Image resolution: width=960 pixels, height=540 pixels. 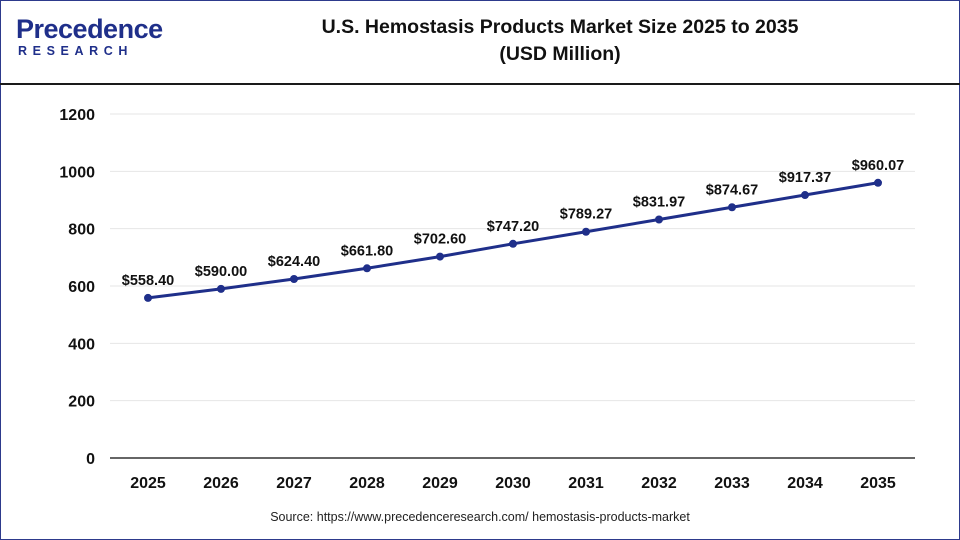 I want to click on x-tick-label: 2026, so click(x=221, y=483).